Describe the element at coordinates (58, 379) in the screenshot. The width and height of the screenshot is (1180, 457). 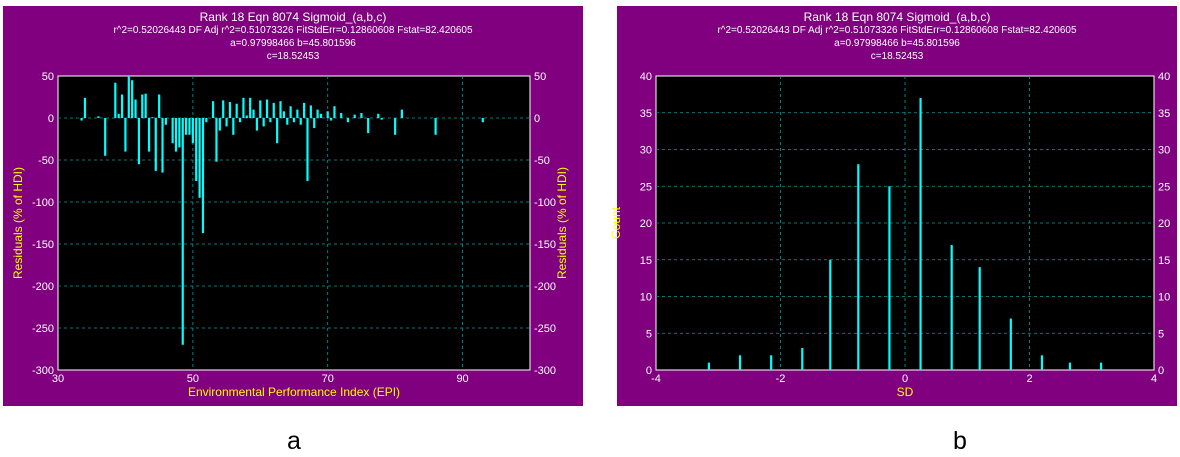
I see `x-tick-label: 30` at that location.